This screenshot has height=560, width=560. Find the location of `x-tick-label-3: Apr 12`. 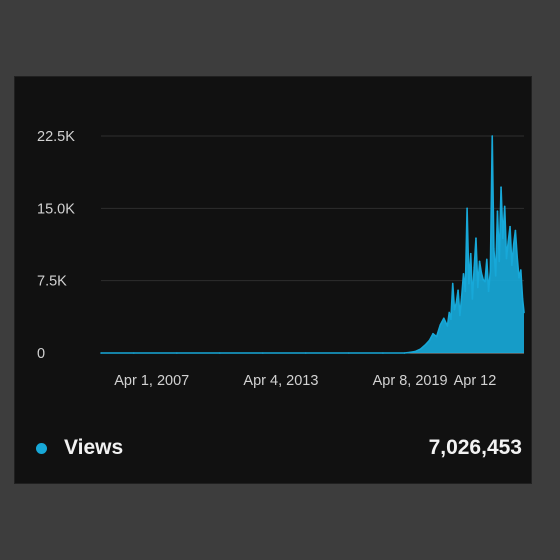

x-tick-label-3: Apr 12 is located at coordinates (475, 381).